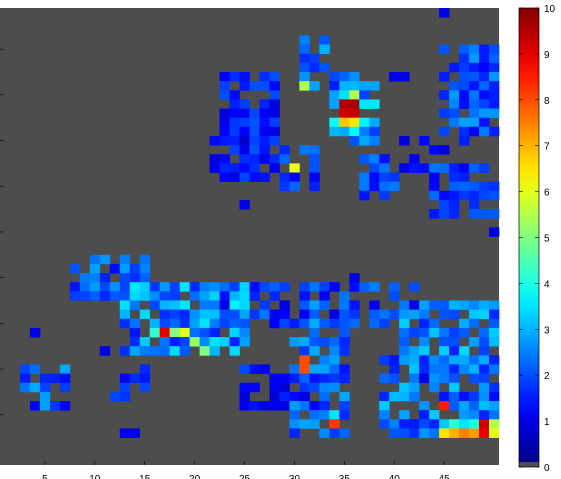 The image size is (561, 479). Describe the element at coordinates (547, 330) in the screenshot. I see `colorbar-tick-label: 3` at that location.